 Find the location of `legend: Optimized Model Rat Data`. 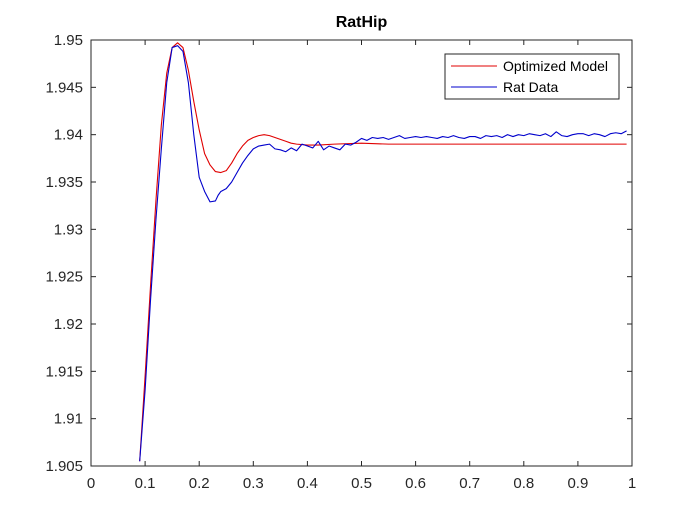

legend: Optimized Model Rat Data is located at coordinates (532, 76).